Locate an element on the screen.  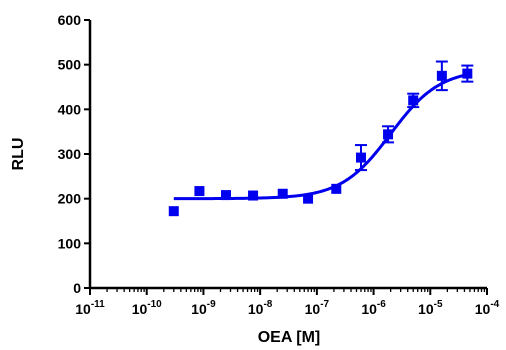
x-tick-label: 10⁻⁹ is located at coordinates (203, 308).